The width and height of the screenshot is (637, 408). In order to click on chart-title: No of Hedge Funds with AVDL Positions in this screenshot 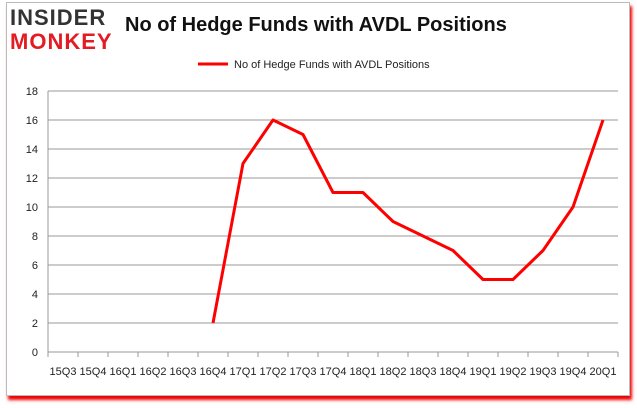, I will do `click(316, 25)`.